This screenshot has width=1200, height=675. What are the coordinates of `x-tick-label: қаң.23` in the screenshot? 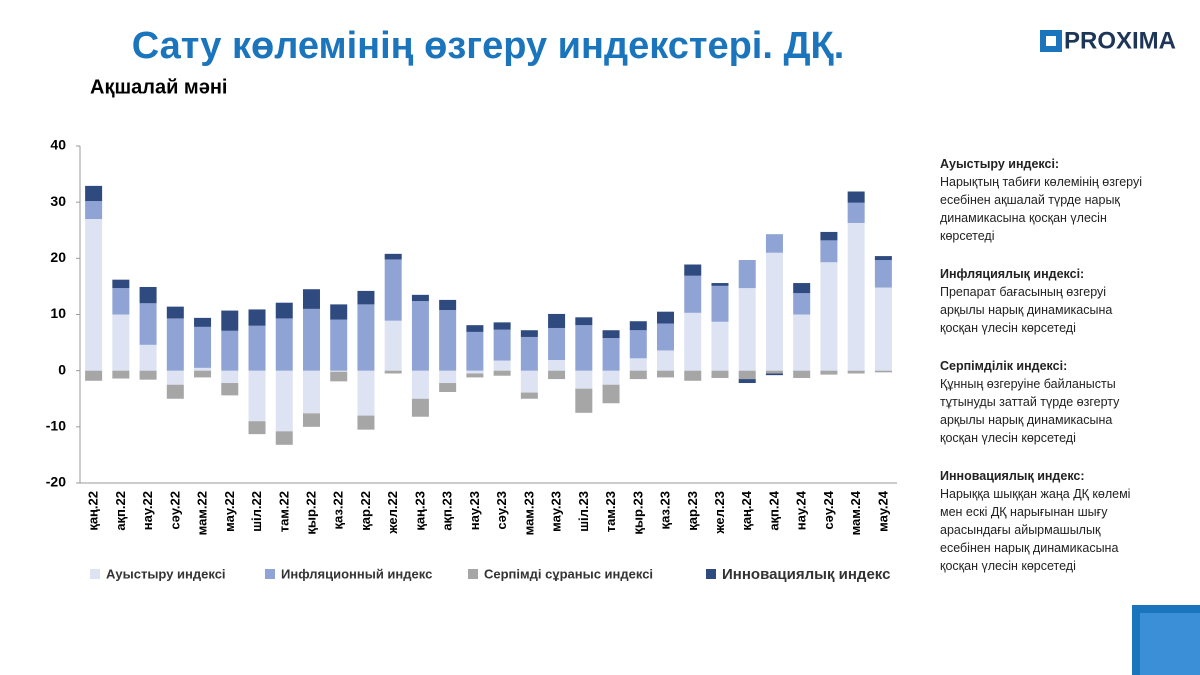 It's located at (419, 511).